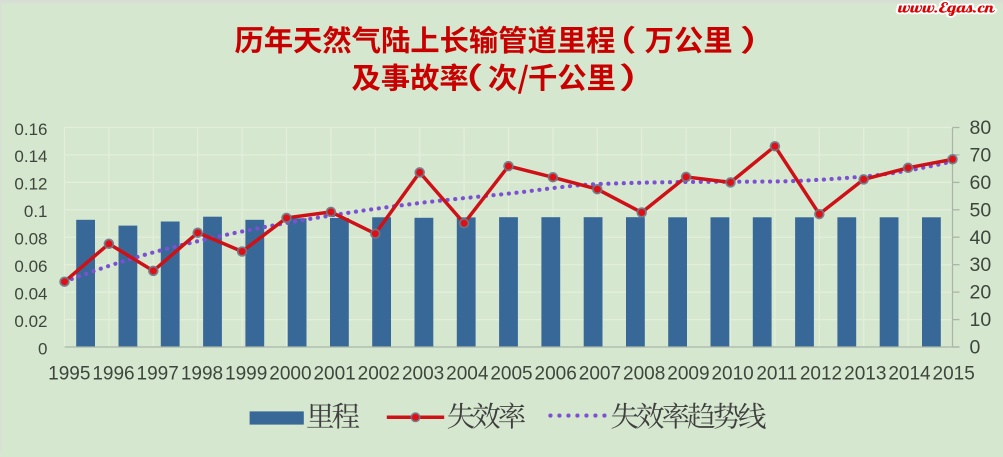  What do you see at coordinates (865, 373) in the screenshot?
I see `svg-text: 2013` at bounding box center [865, 373].